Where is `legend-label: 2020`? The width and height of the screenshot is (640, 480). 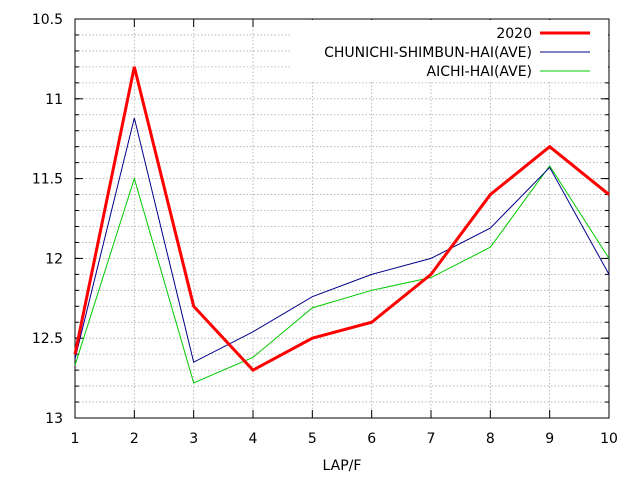
legend-label: 2020 is located at coordinates (514, 34).